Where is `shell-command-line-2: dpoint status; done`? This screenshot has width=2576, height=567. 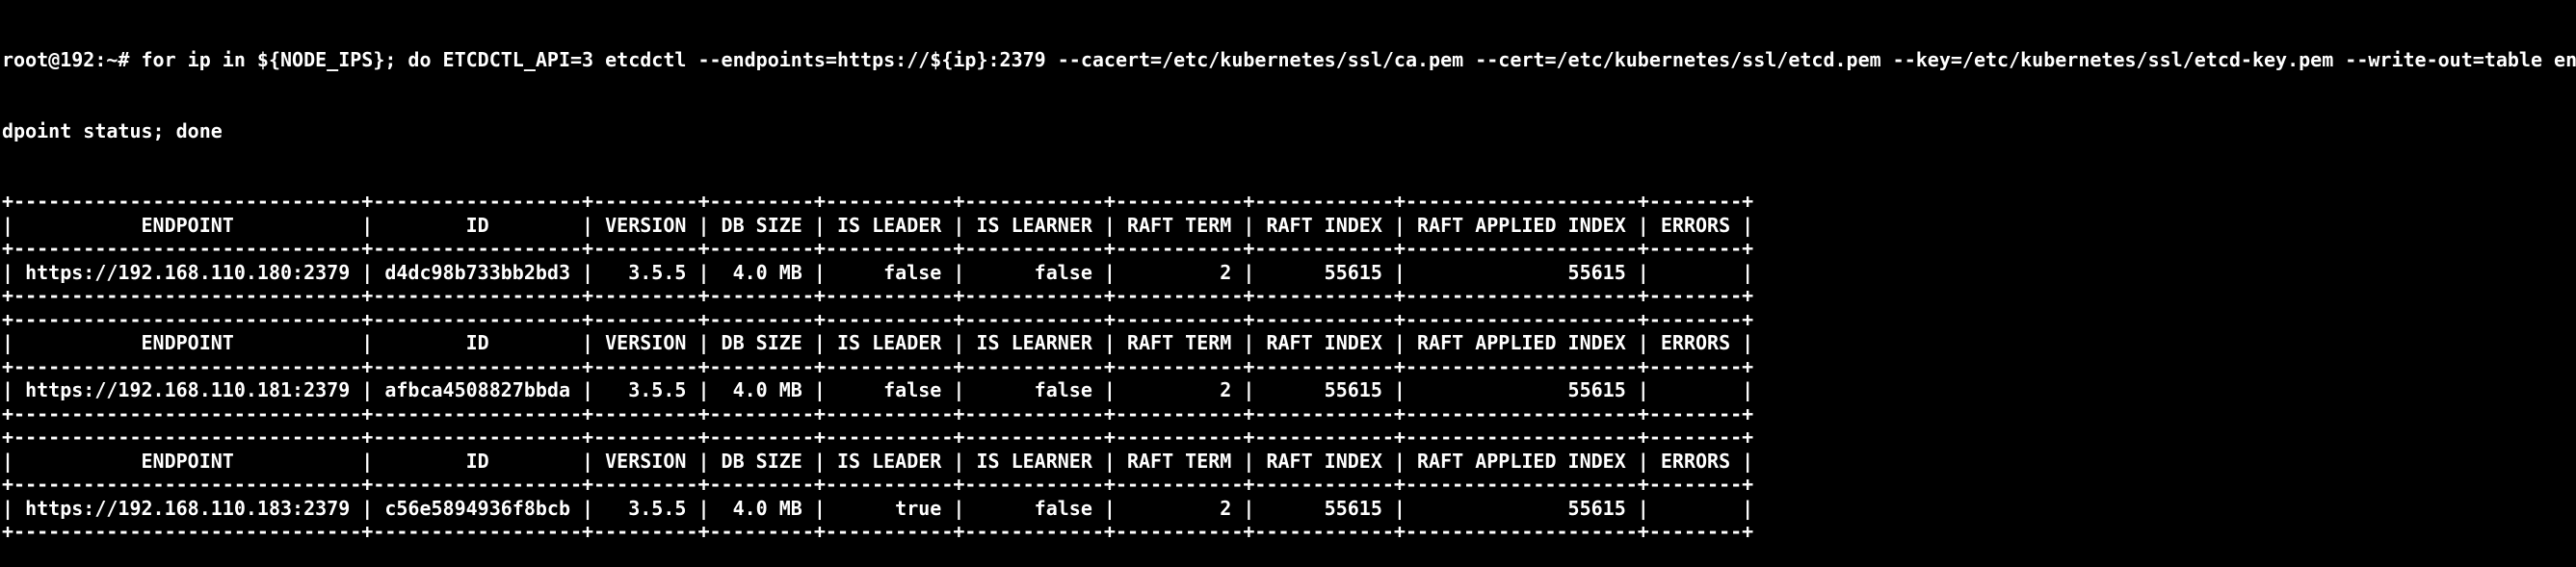 shell-command-line-2: dpoint status; done is located at coordinates (112, 130).